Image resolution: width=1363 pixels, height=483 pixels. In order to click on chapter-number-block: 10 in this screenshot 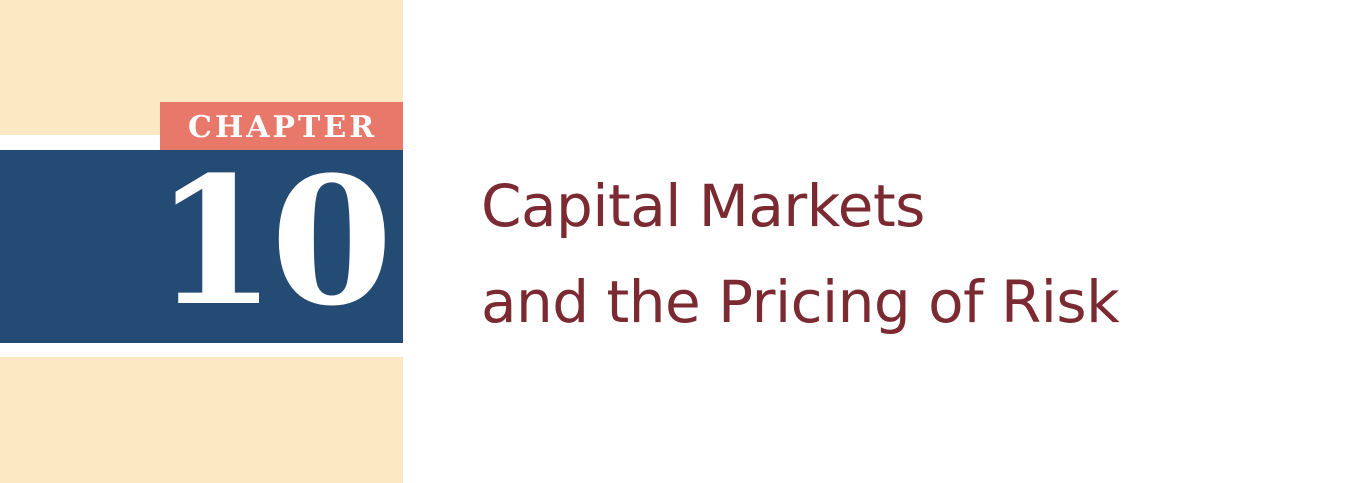, I will do `click(201, 246)`.